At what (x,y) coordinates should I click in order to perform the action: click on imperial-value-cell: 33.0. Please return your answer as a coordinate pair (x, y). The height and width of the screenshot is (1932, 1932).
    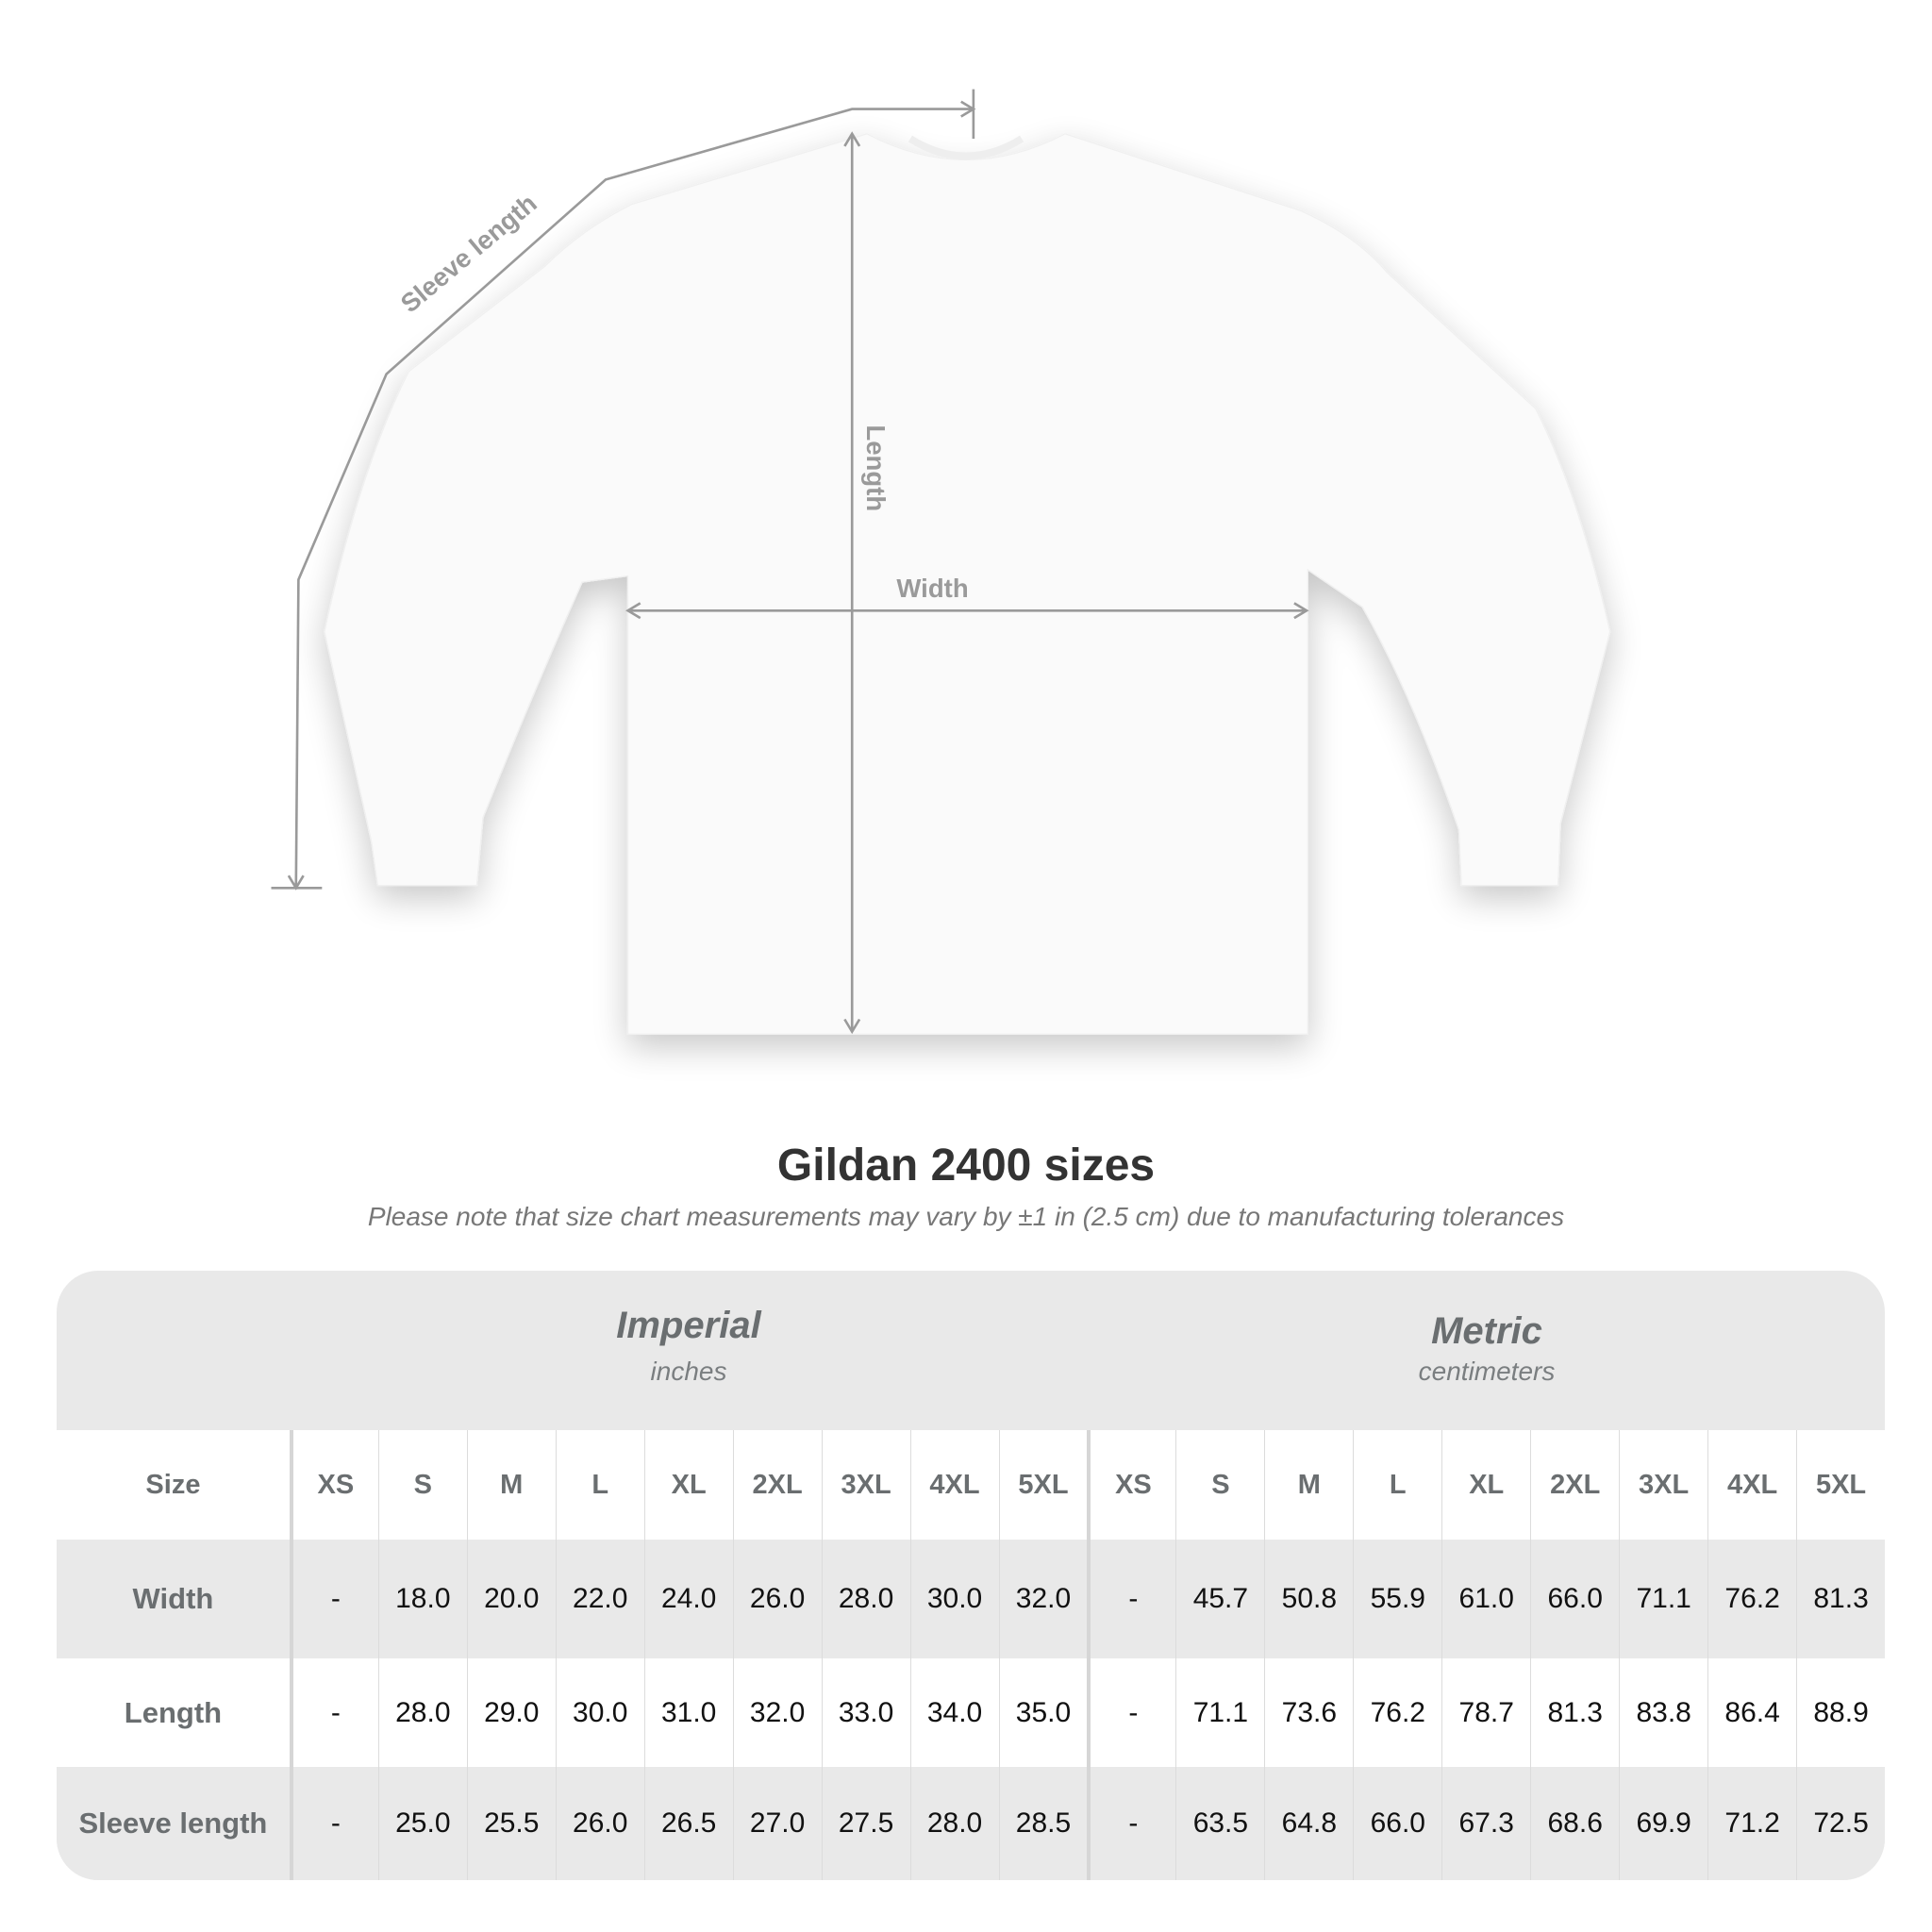
    Looking at the image, I should click on (866, 1713).